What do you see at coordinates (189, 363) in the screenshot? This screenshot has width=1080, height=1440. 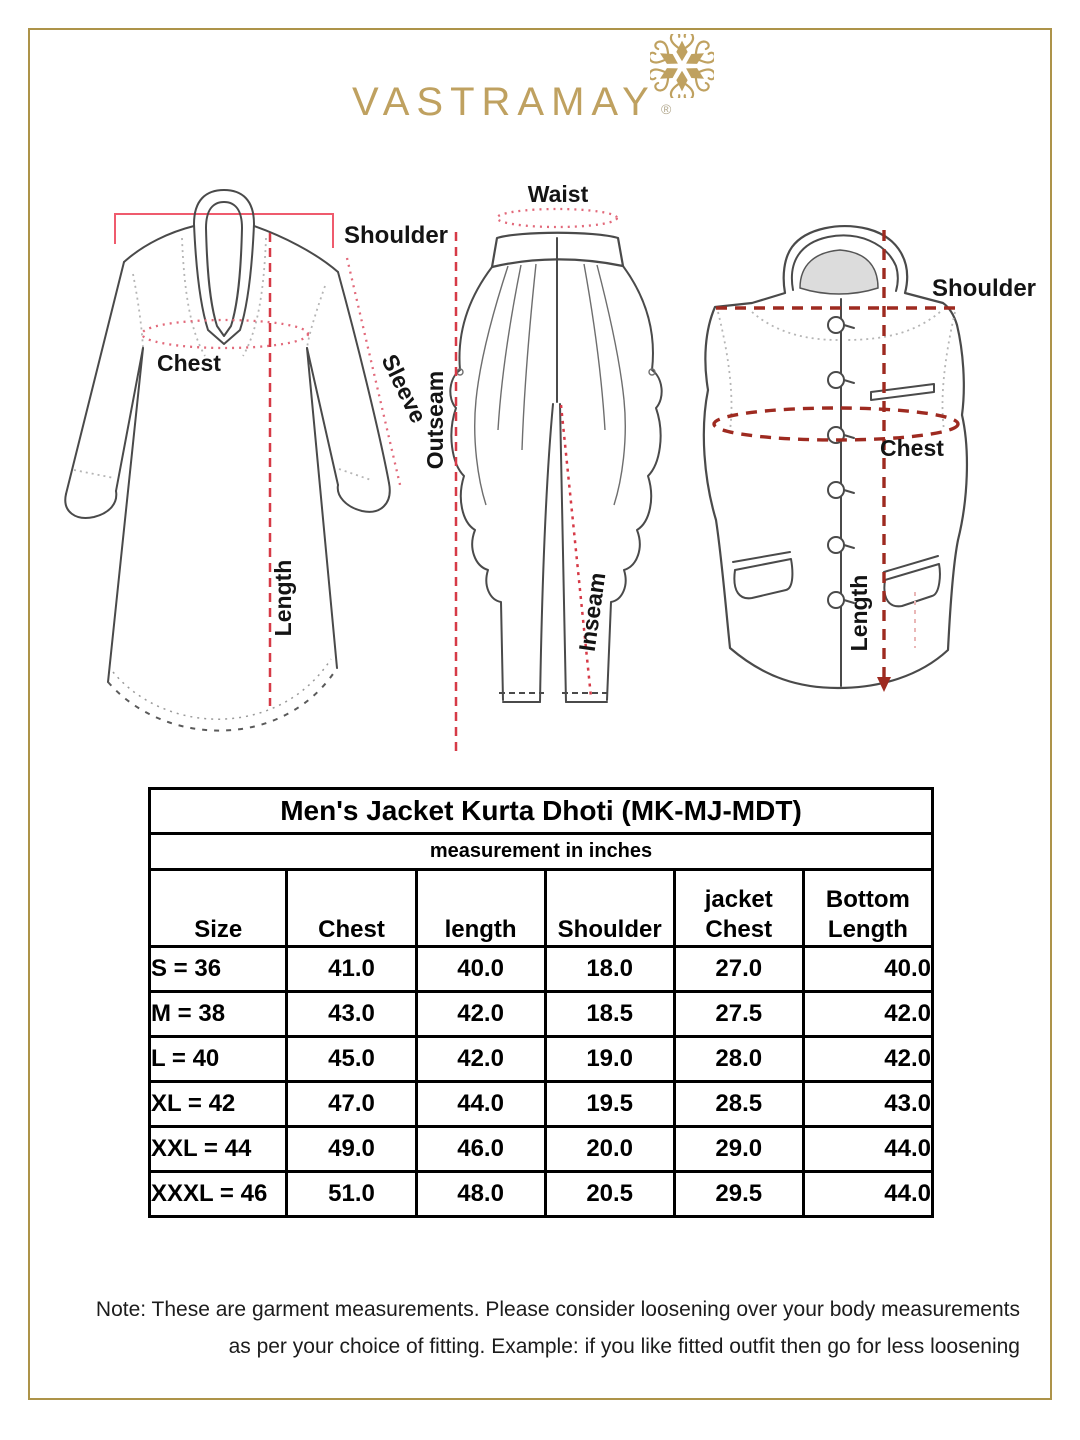 I see `kurta-chest-label: Chest` at bounding box center [189, 363].